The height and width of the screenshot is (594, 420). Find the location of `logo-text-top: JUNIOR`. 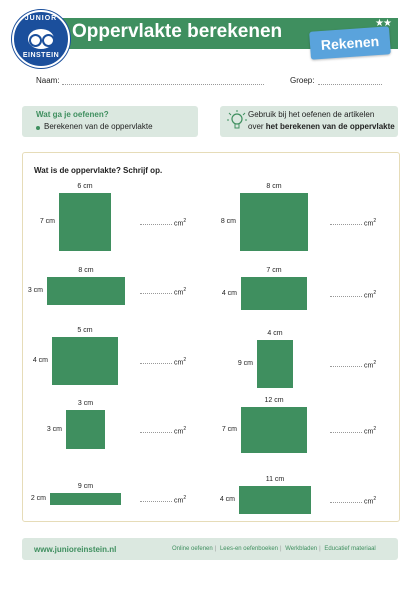

logo-text-top: JUNIOR is located at coordinates (41, 18).